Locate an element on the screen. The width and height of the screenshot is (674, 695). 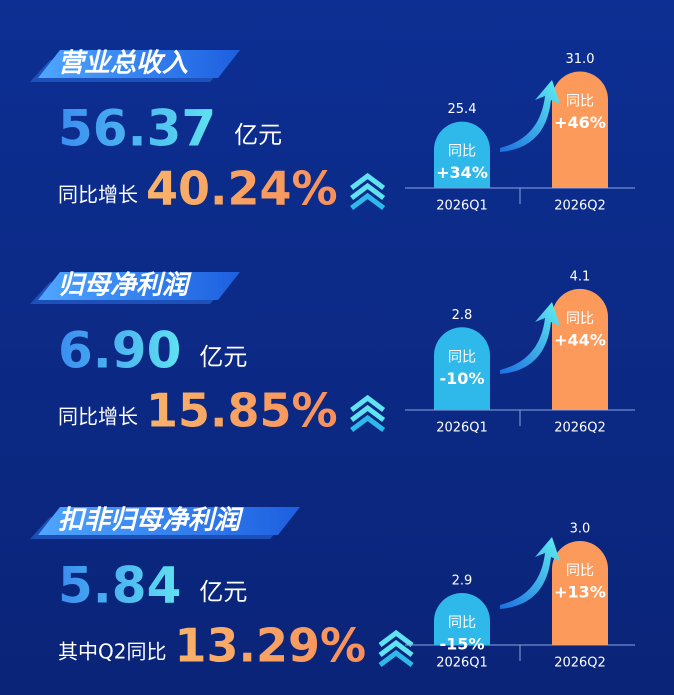
bar-annotation: -15% is located at coordinates (462, 644).